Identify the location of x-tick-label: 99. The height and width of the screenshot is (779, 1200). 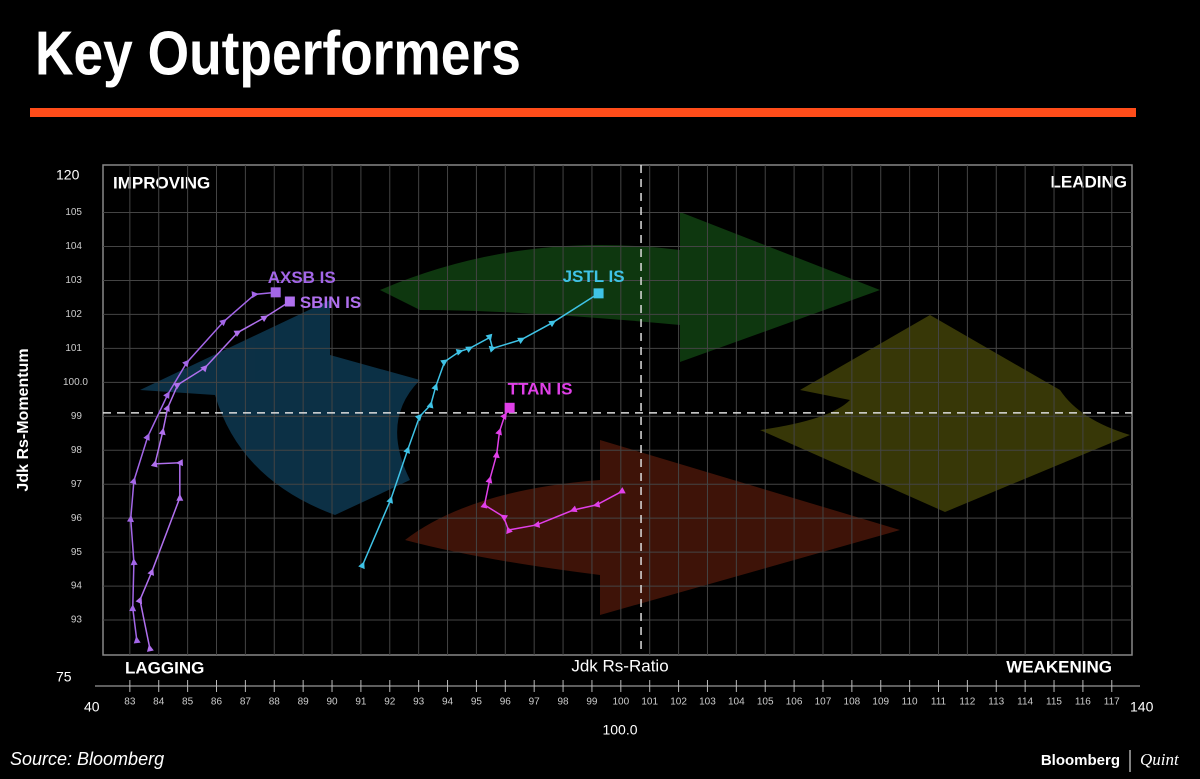
(592, 702).